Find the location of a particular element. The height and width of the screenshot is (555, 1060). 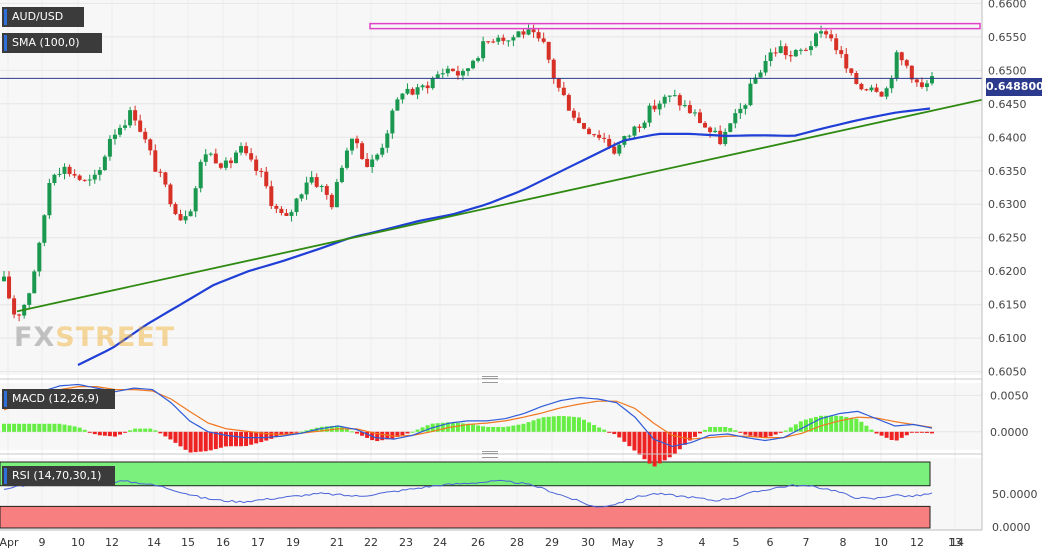

time-tick-label: 9 is located at coordinates (42, 542).